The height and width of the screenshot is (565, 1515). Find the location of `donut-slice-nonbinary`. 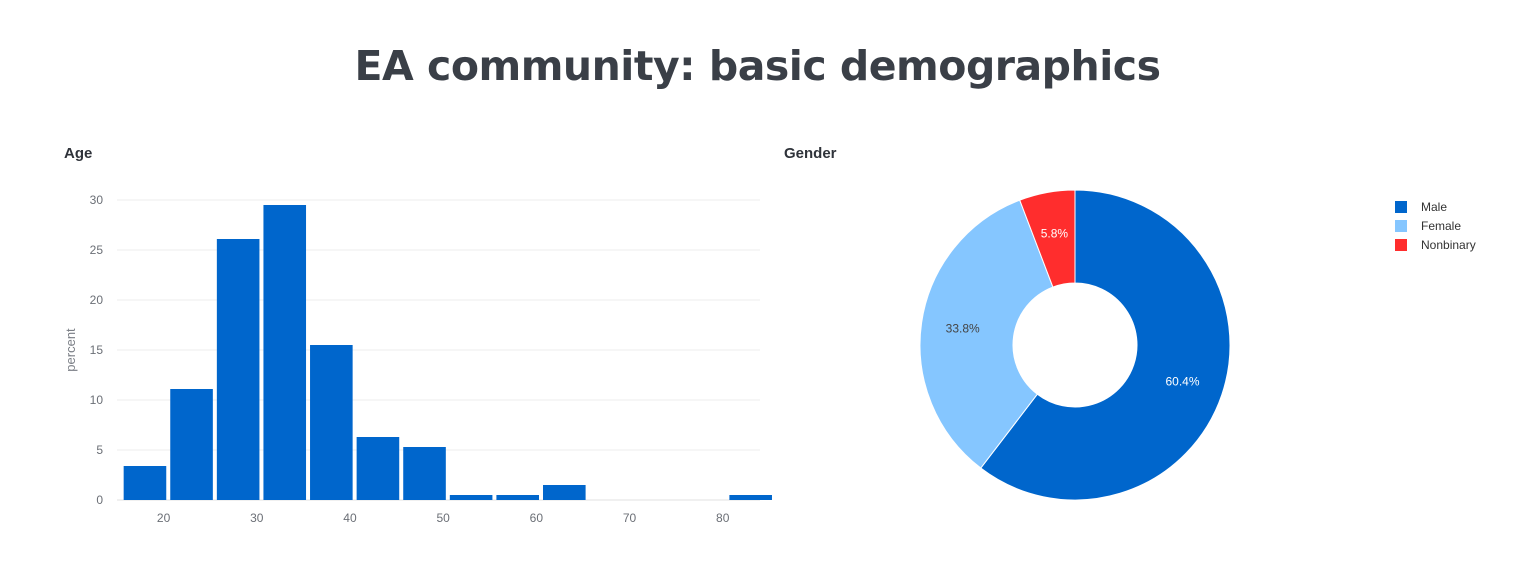

donut-slice-nonbinary is located at coordinates (1047, 238).